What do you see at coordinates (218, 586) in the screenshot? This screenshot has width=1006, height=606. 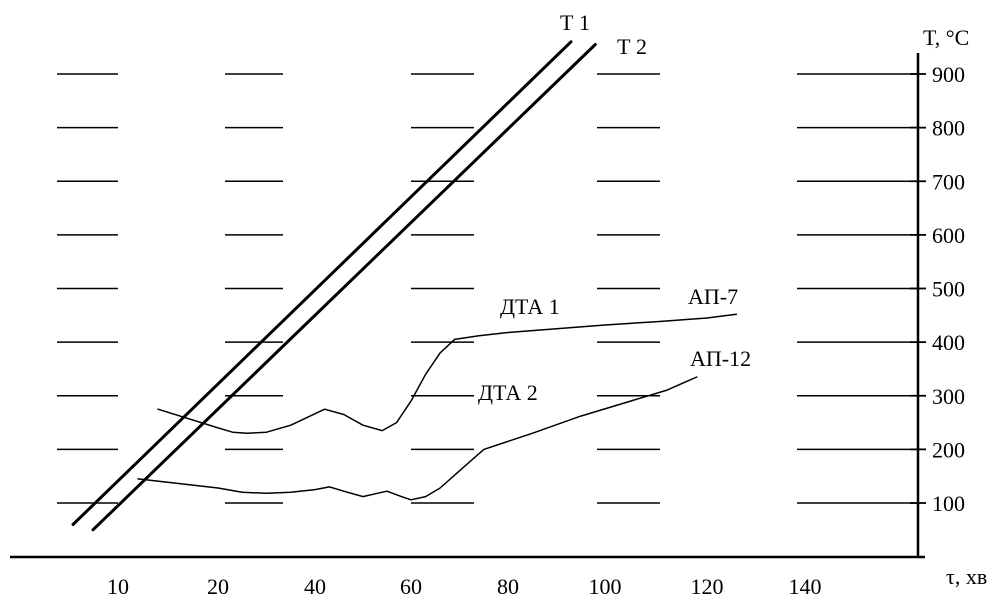 I see `x-tick-label-20: 20` at bounding box center [218, 586].